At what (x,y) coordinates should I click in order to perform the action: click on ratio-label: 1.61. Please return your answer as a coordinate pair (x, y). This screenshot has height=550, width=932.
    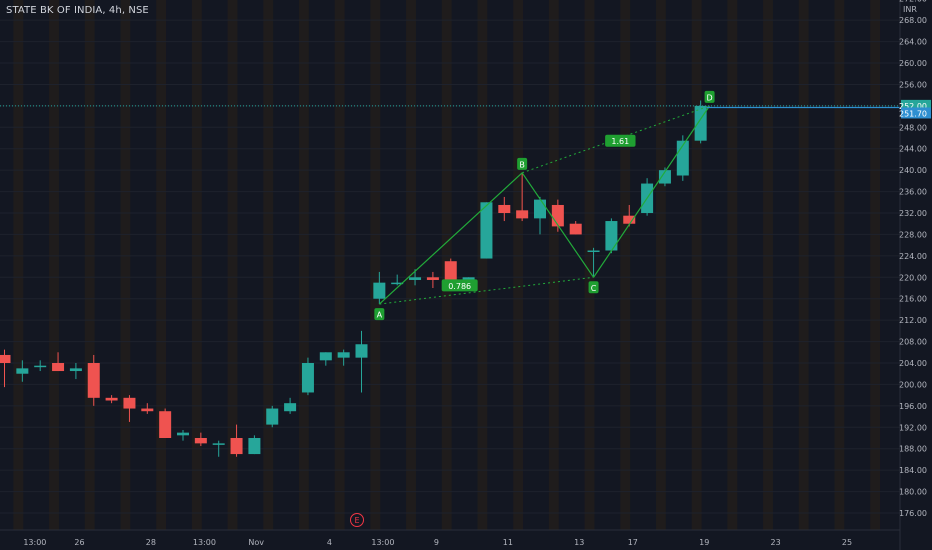
    Looking at the image, I should click on (620, 141).